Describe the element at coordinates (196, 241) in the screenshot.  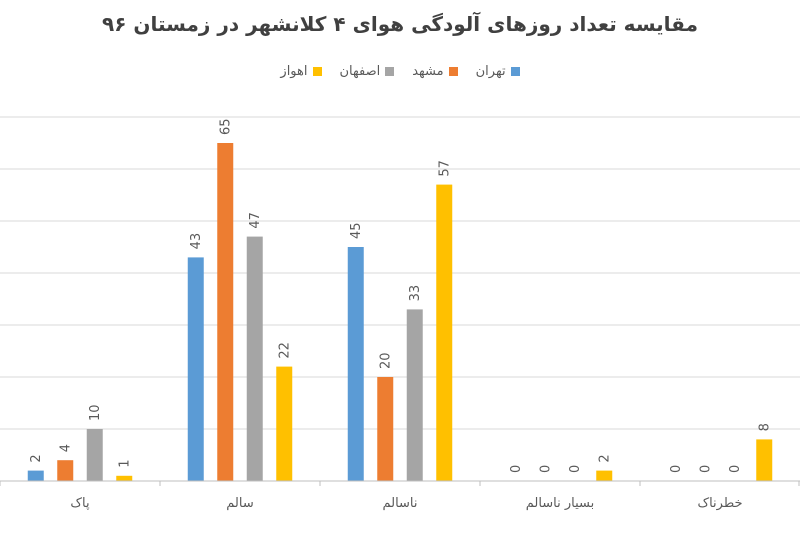
I see `data-label: 43` at that location.